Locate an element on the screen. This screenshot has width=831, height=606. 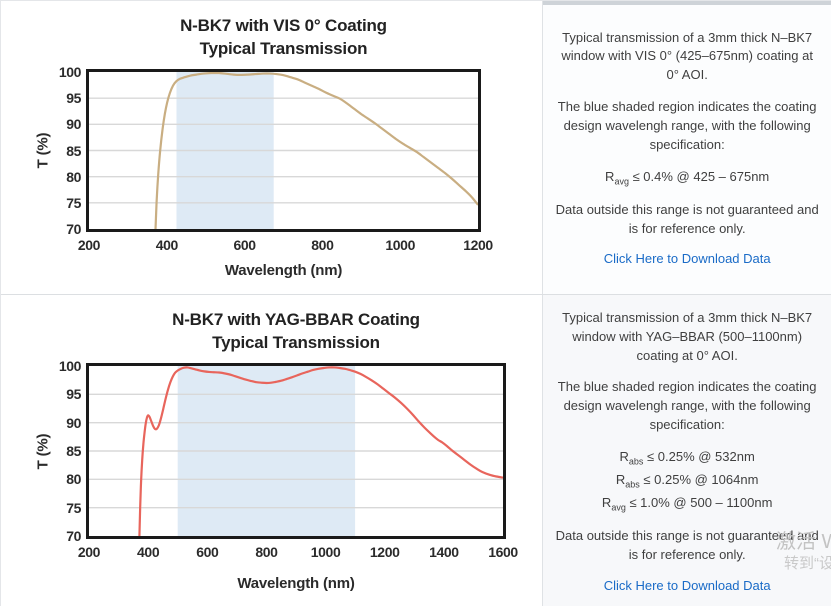
spec-line: Rabs ≤ 0.25% @ 1064nm is located at coordinates (687, 481).